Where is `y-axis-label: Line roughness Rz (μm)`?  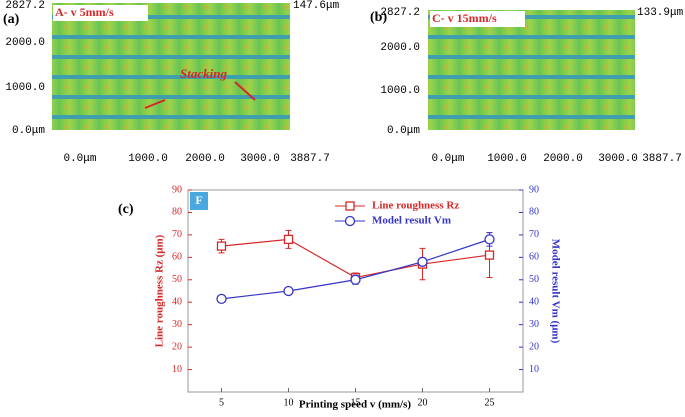 y-axis-label: Line roughness Rz (μm) is located at coordinates (160, 290).